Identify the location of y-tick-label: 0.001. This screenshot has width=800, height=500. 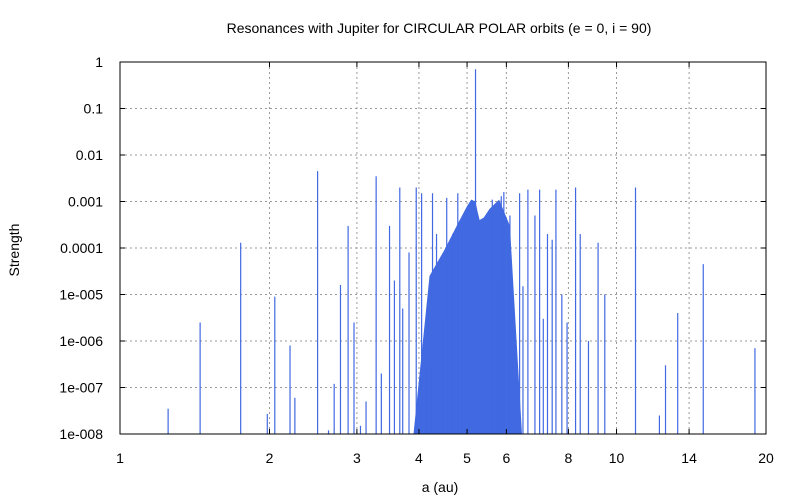
(85, 202).